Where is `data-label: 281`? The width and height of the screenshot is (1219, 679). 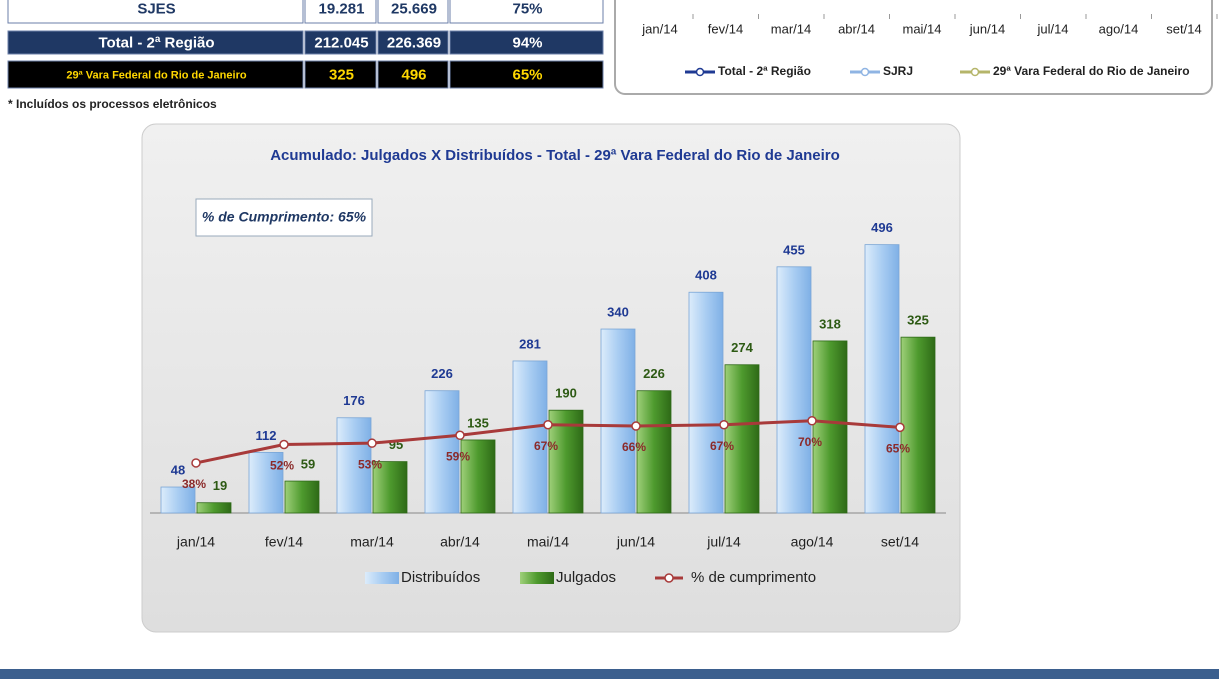
data-label: 281 is located at coordinates (530, 343).